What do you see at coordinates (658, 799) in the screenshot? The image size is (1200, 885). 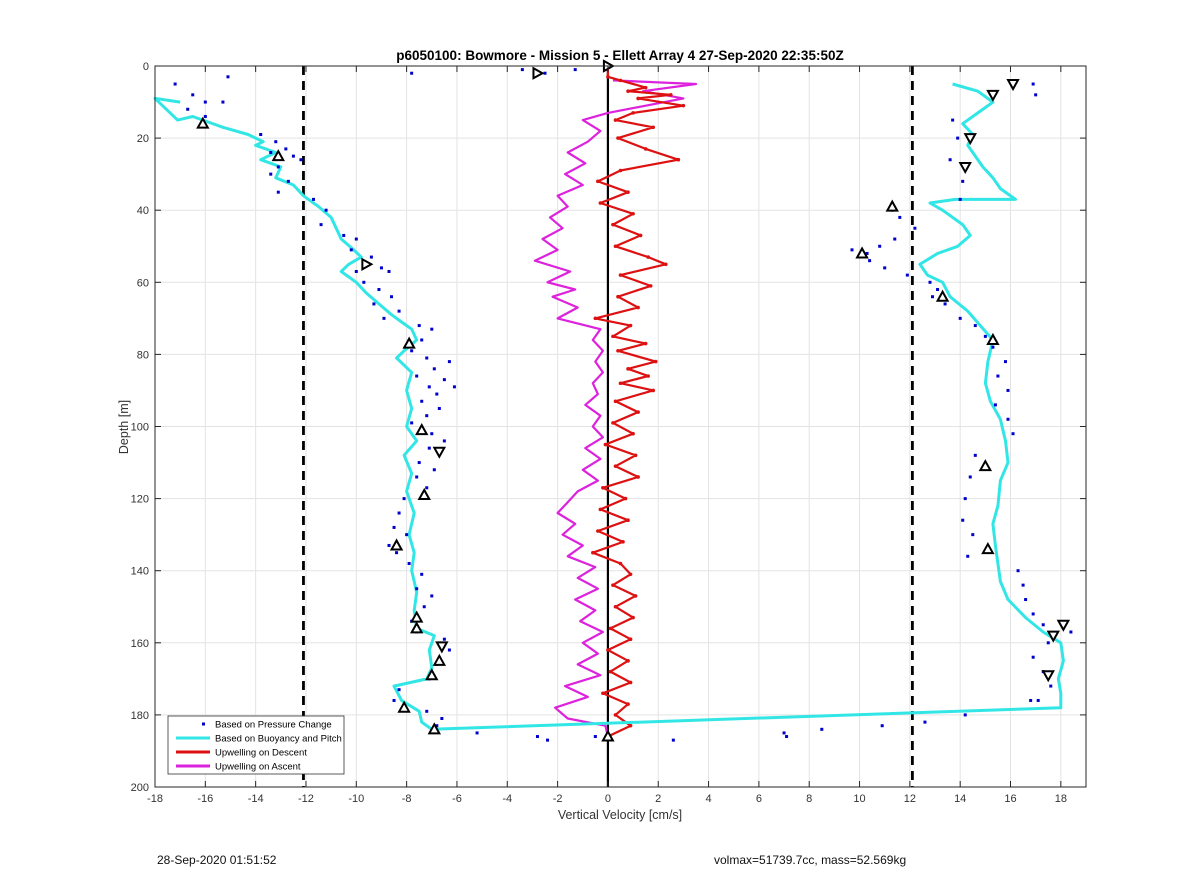 I see `x-tick-label: 2` at bounding box center [658, 799].